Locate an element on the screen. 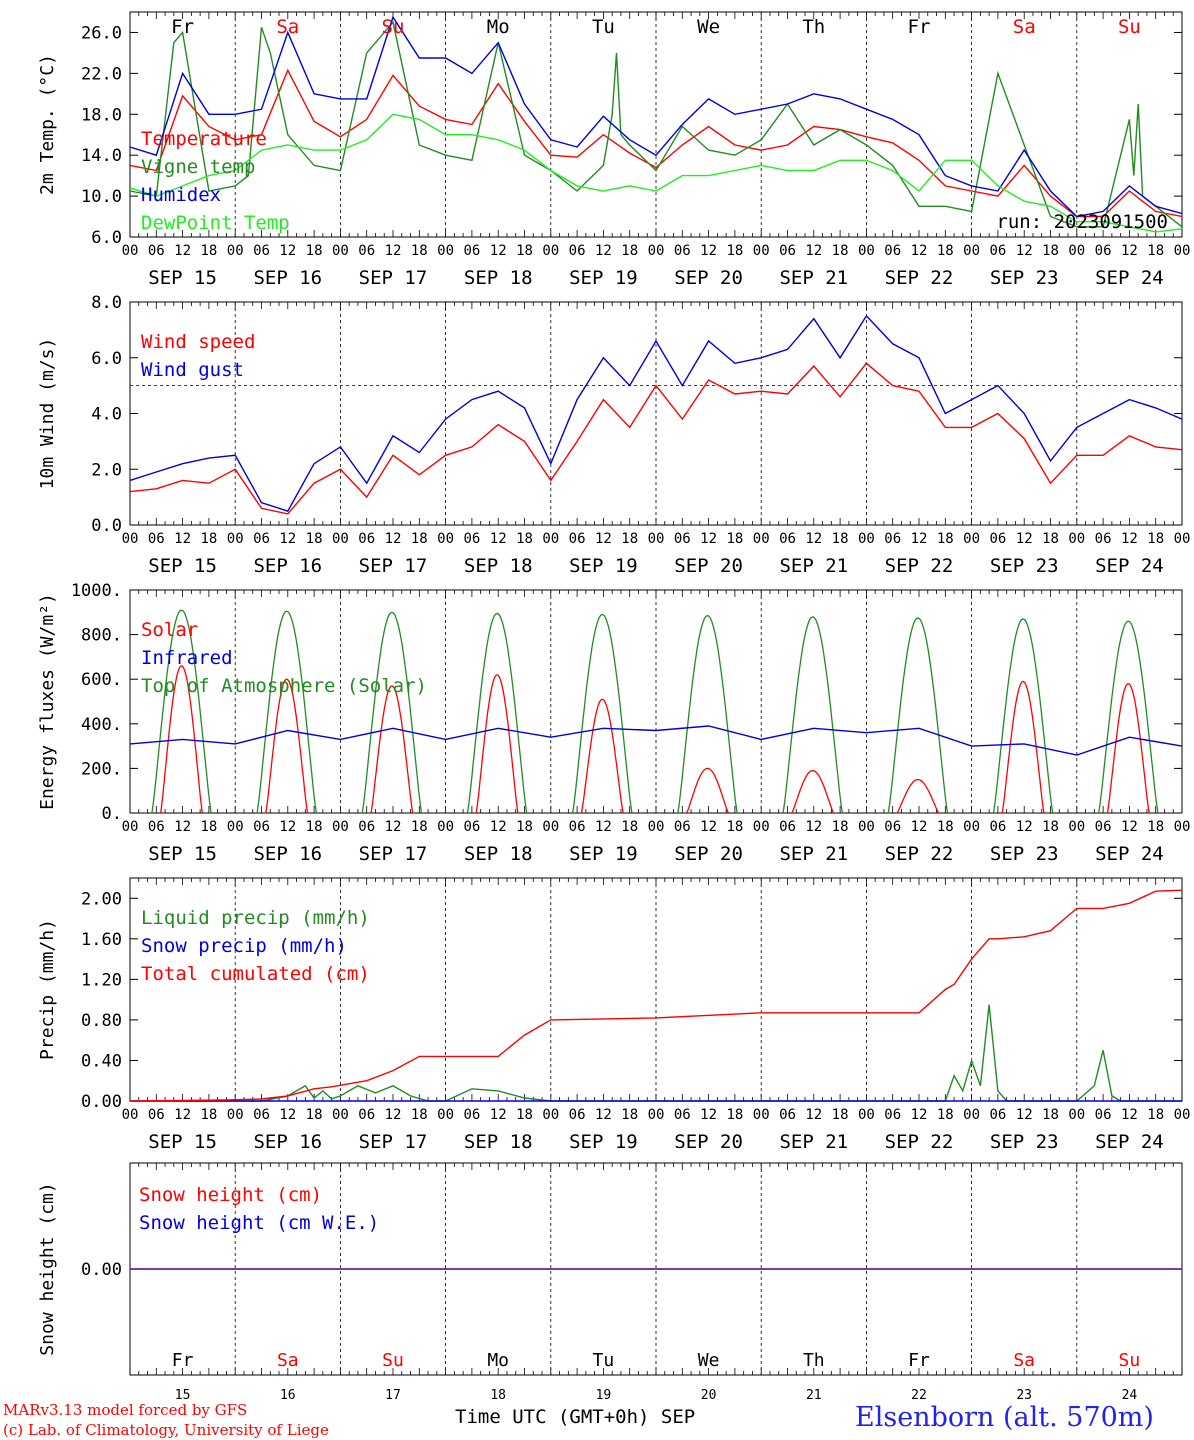 The height and width of the screenshot is (1440, 1194). legend-vigne-temp: Vigne temp is located at coordinates (198, 167).